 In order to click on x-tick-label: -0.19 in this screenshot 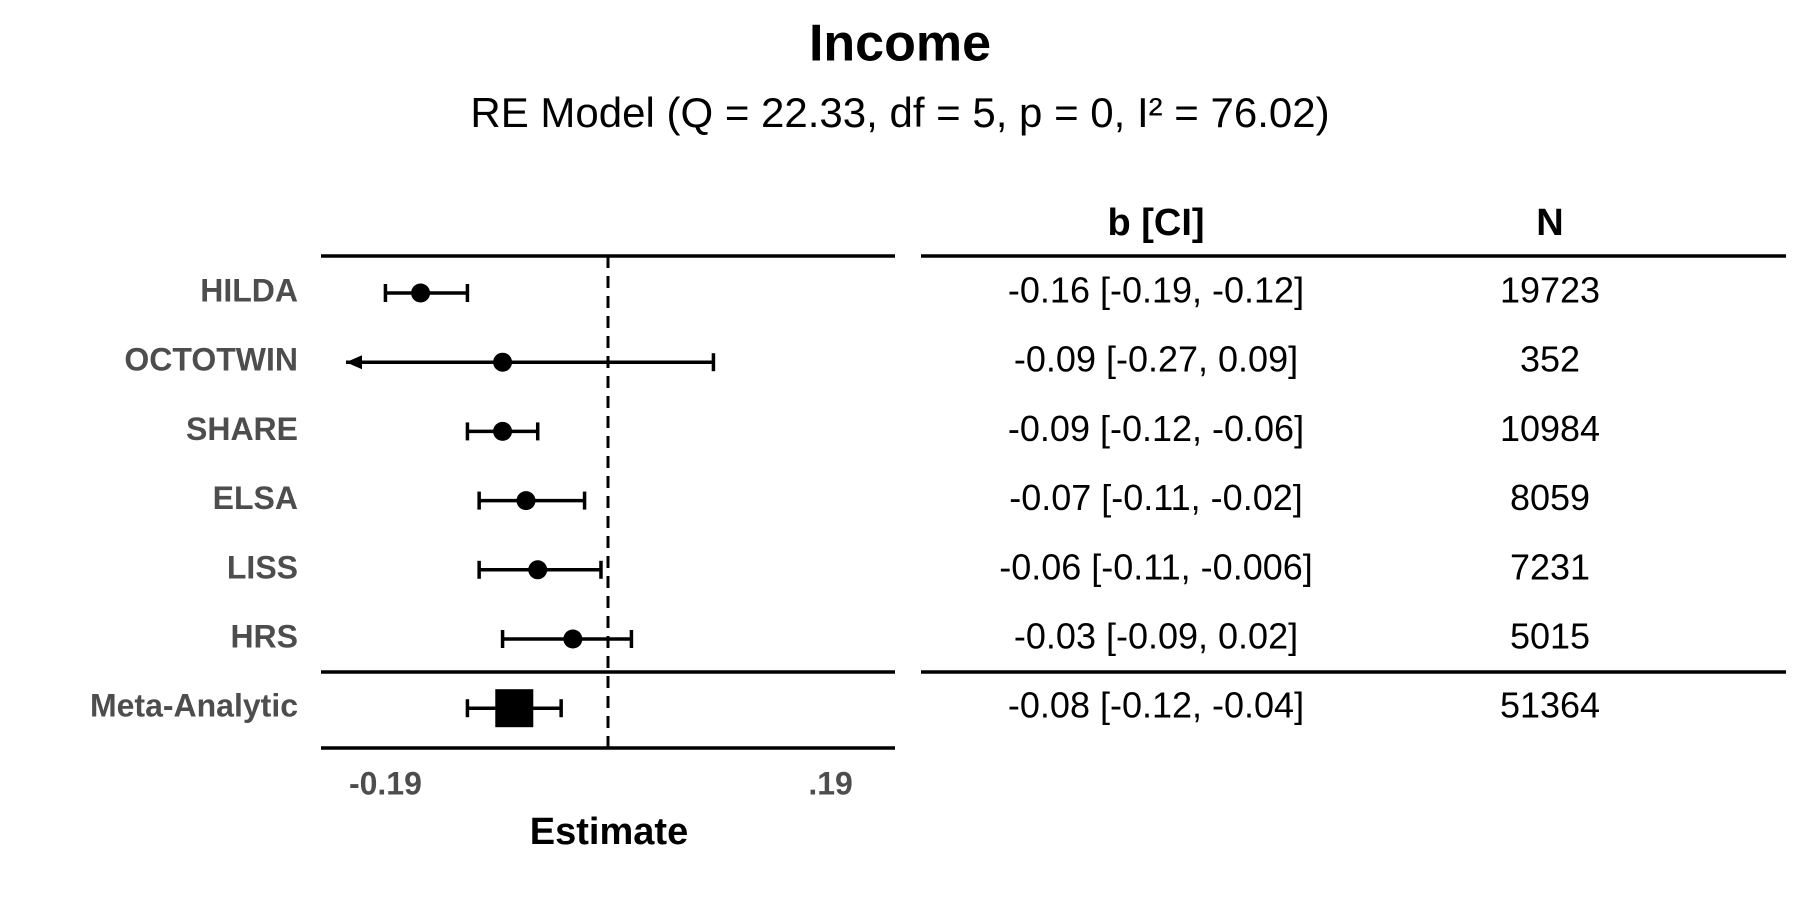, I will do `click(385, 783)`.